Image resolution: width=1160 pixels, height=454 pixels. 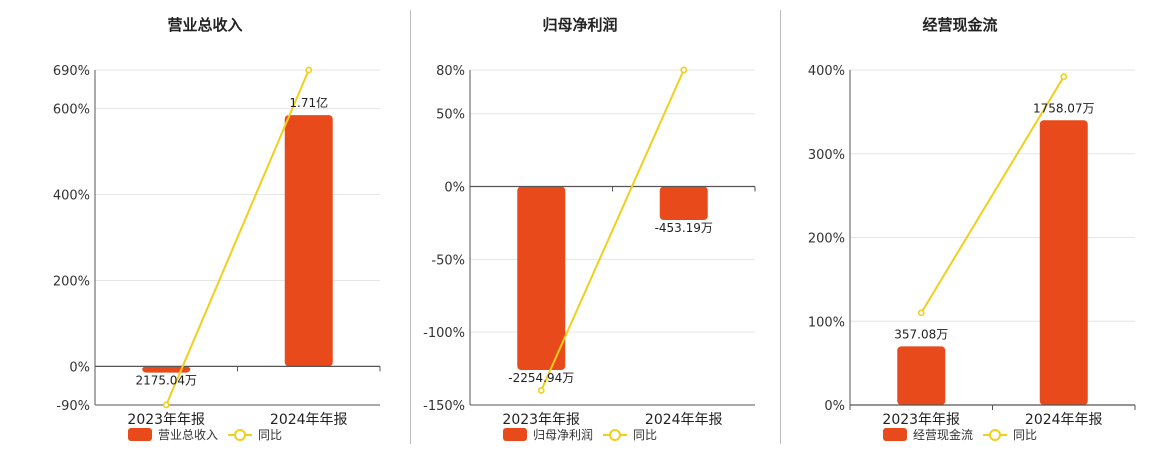 What do you see at coordinates (73, 406) in the screenshot?
I see `y-tick-label: -90%` at bounding box center [73, 406].